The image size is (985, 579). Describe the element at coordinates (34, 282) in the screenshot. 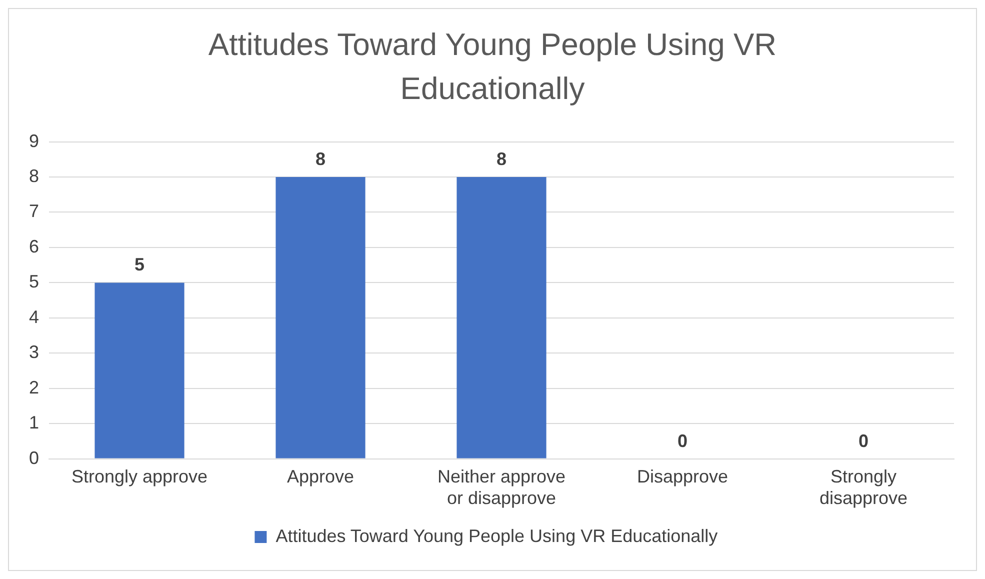

I see `y-tick-label: 5` at that location.